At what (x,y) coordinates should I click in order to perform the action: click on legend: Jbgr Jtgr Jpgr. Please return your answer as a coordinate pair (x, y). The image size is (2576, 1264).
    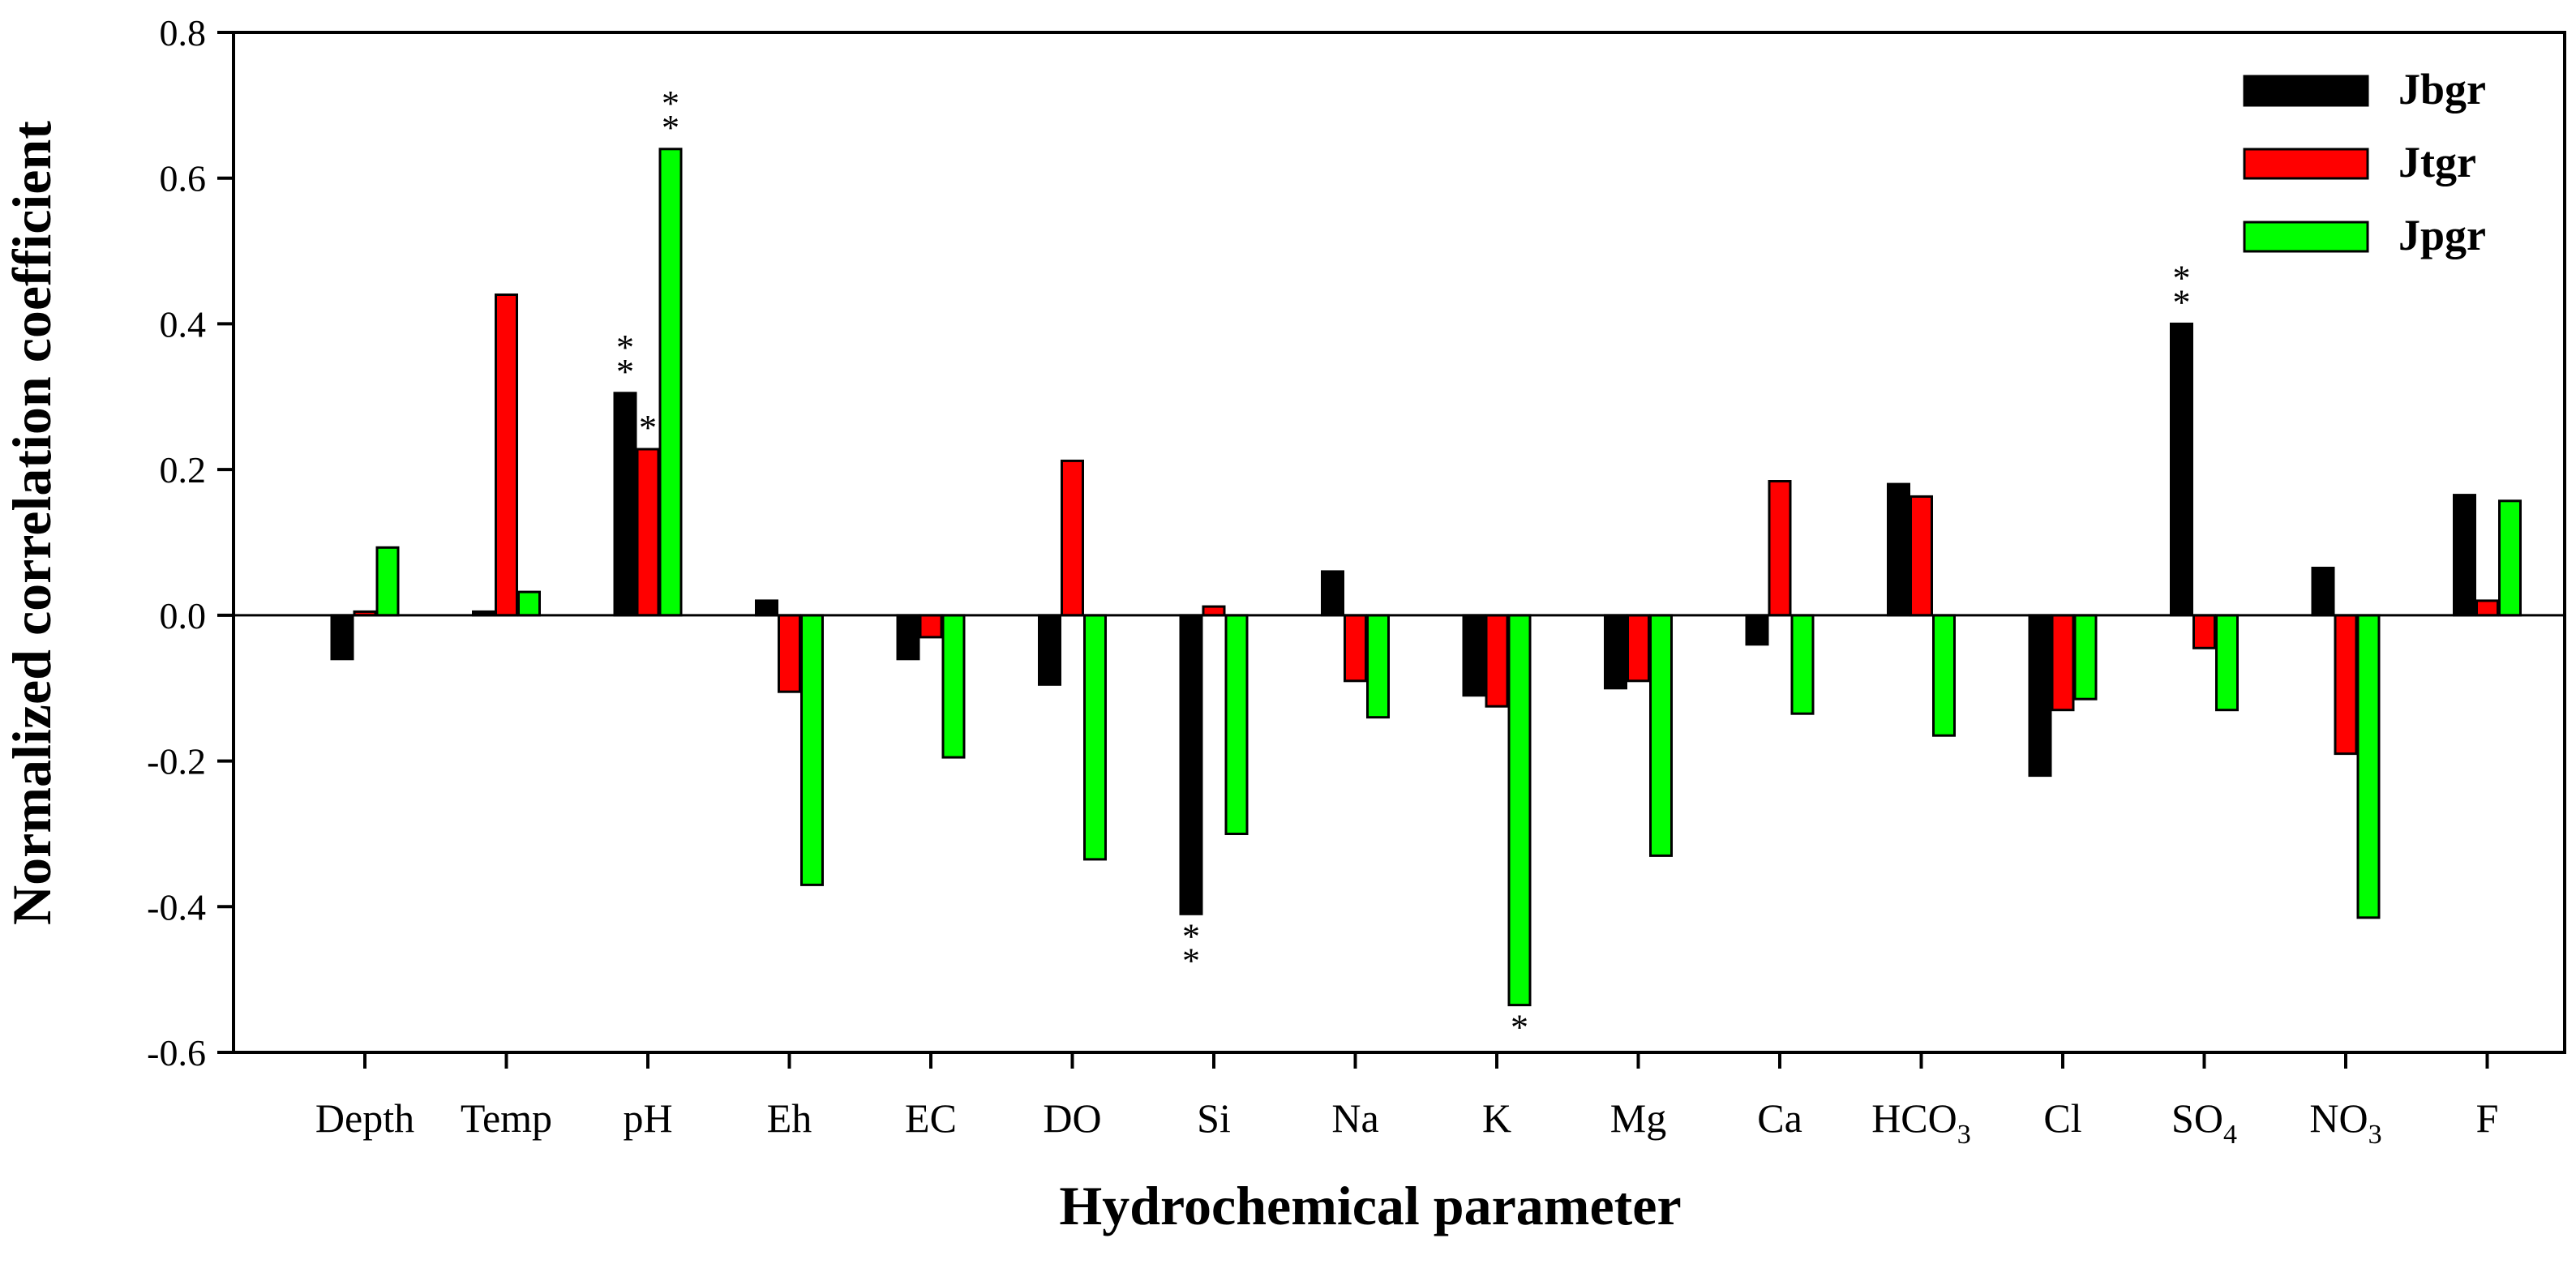
    Looking at the image, I should click on (2364, 162).